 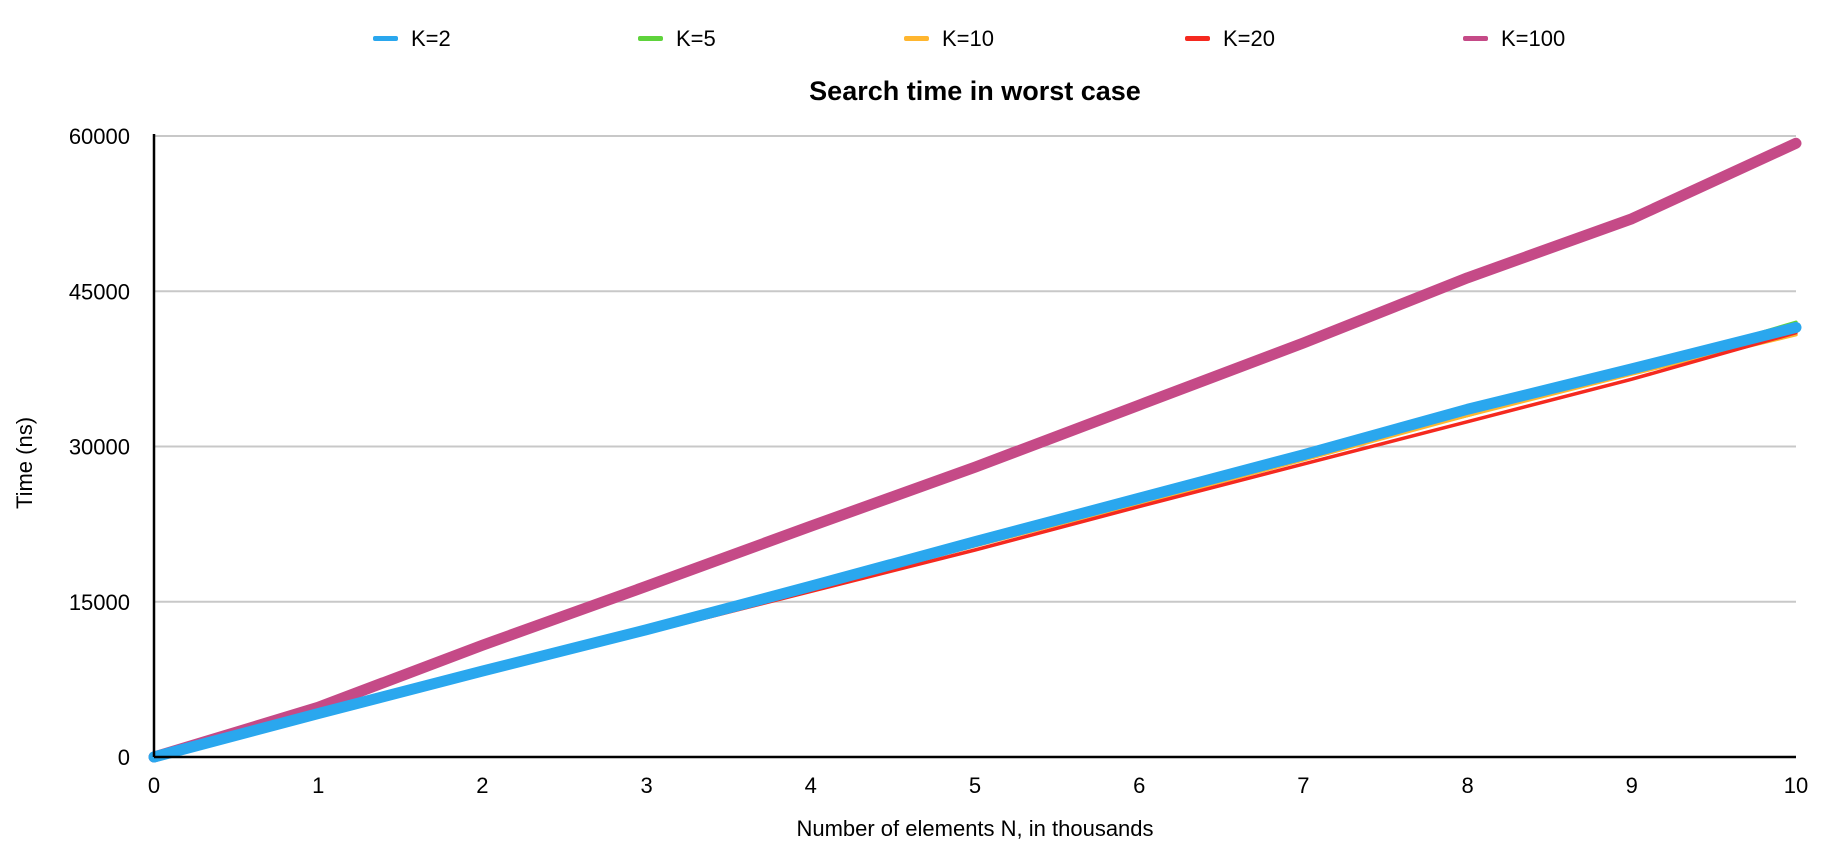 What do you see at coordinates (318, 785) in the screenshot?
I see `x-tick-label: 1` at bounding box center [318, 785].